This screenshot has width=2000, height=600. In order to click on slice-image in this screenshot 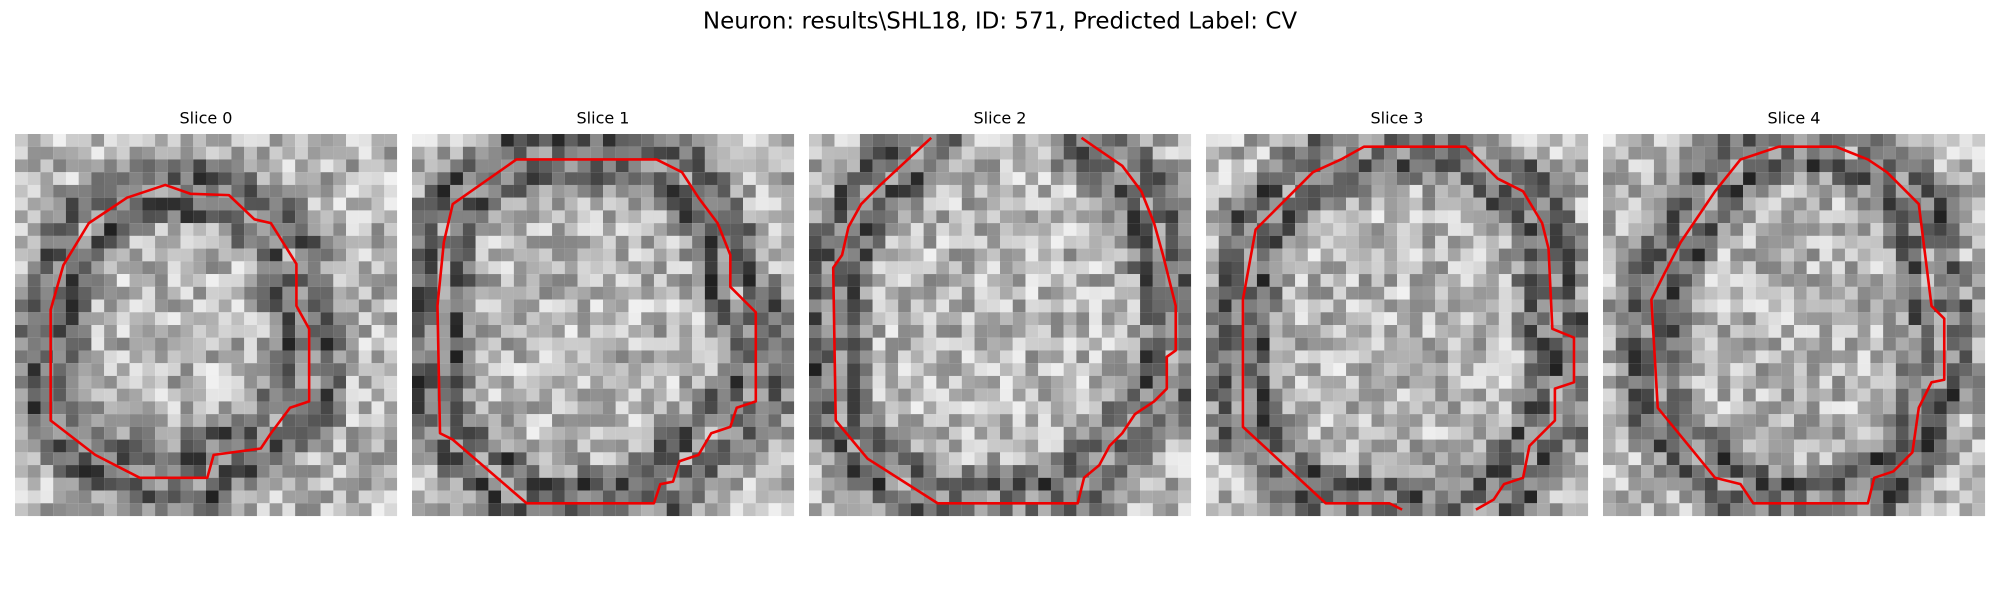, I will do `click(603, 325)`.